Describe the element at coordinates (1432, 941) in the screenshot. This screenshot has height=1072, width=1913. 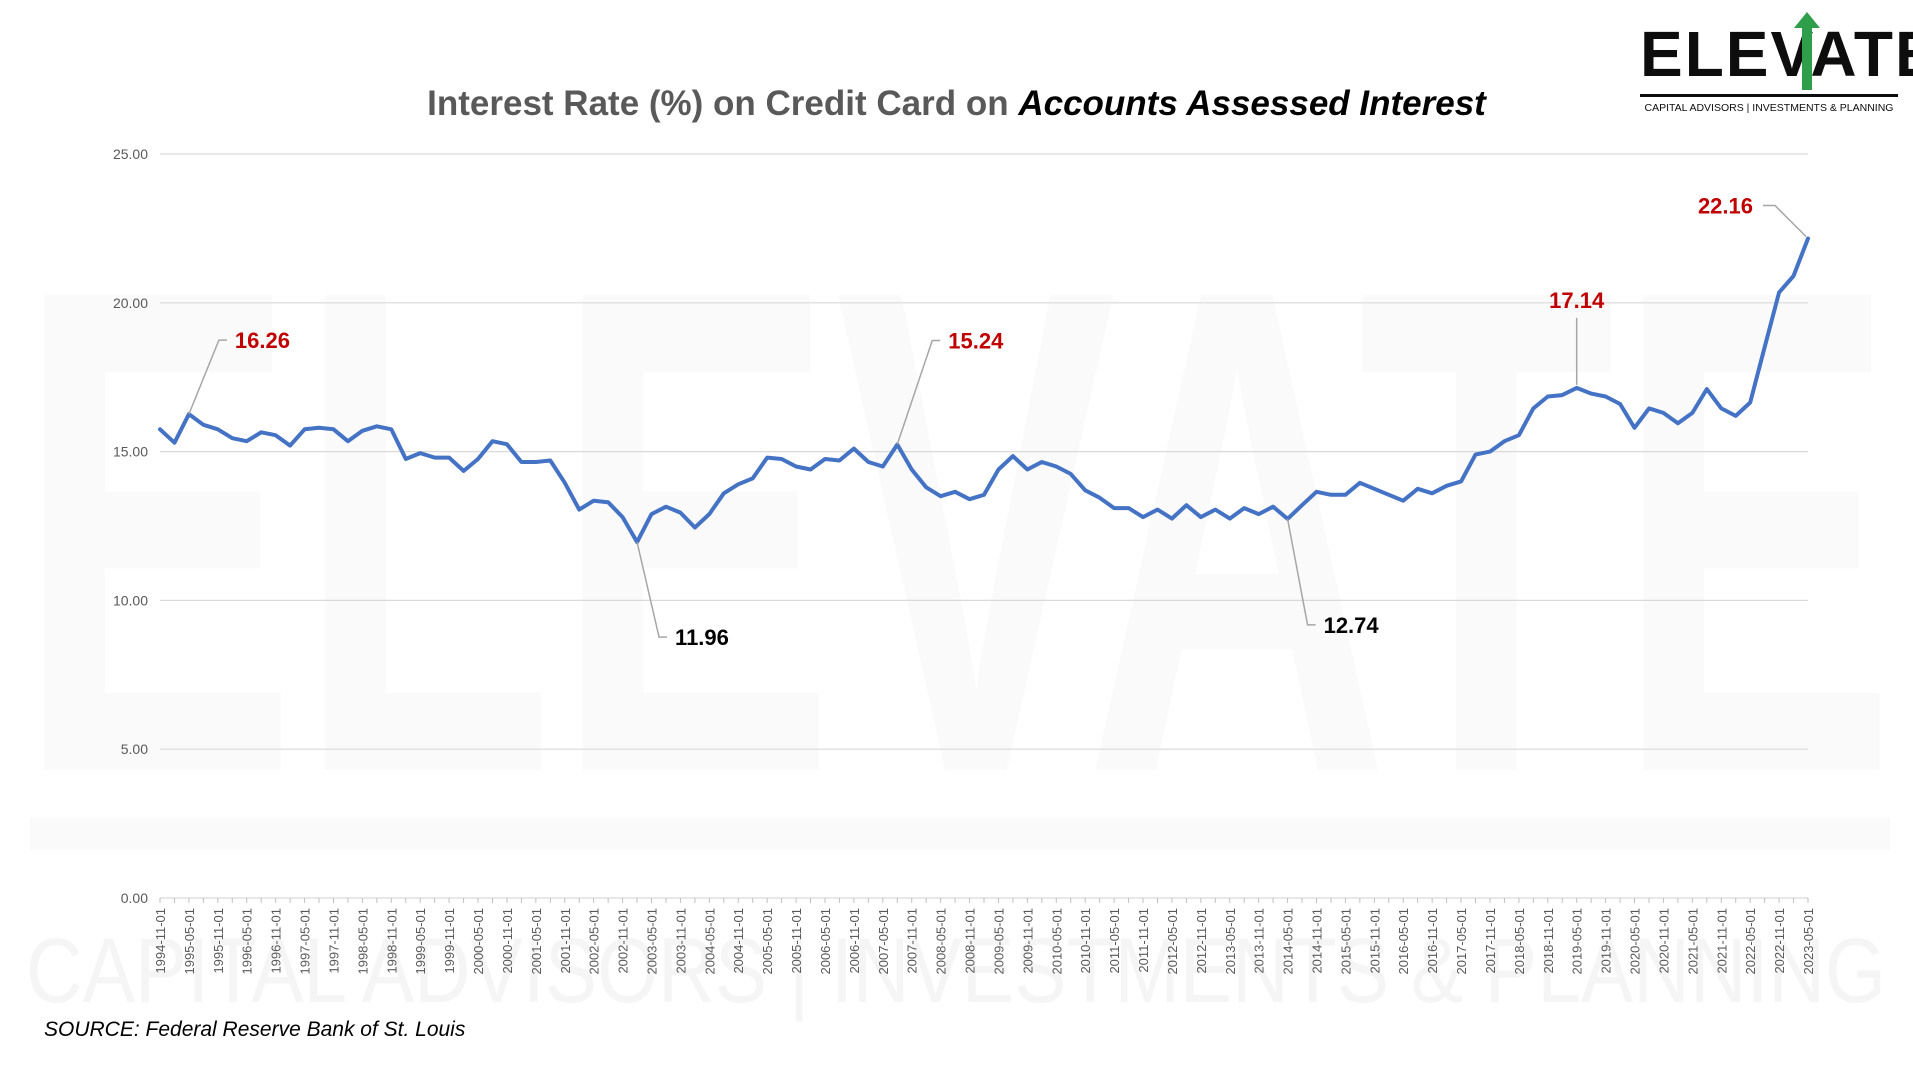
I see `x-tick-label: 2016-11-01` at that location.